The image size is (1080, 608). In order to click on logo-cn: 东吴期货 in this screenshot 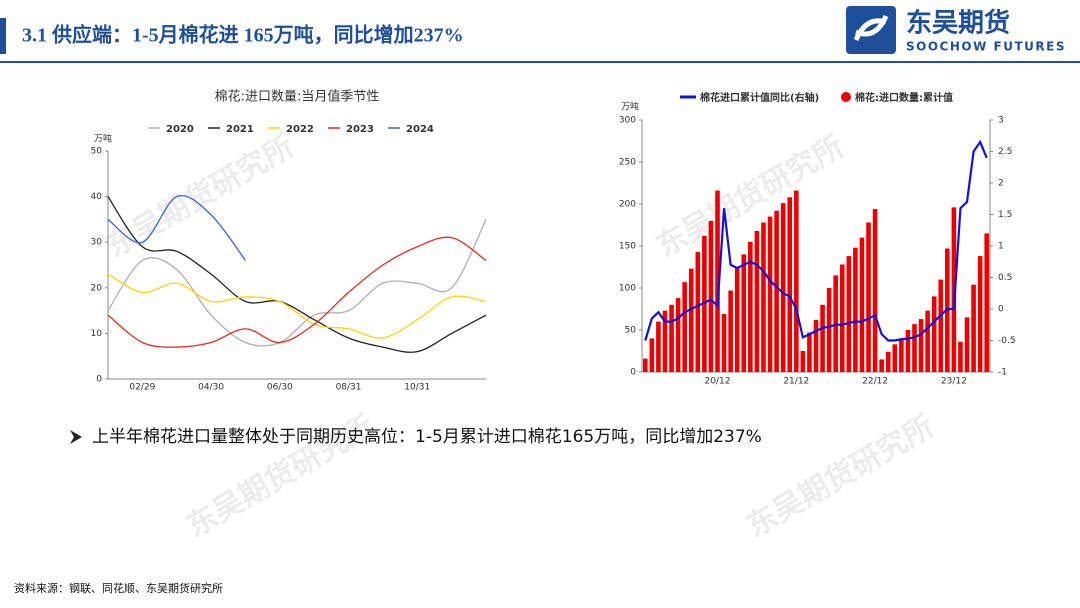, I will do `click(958, 23)`.